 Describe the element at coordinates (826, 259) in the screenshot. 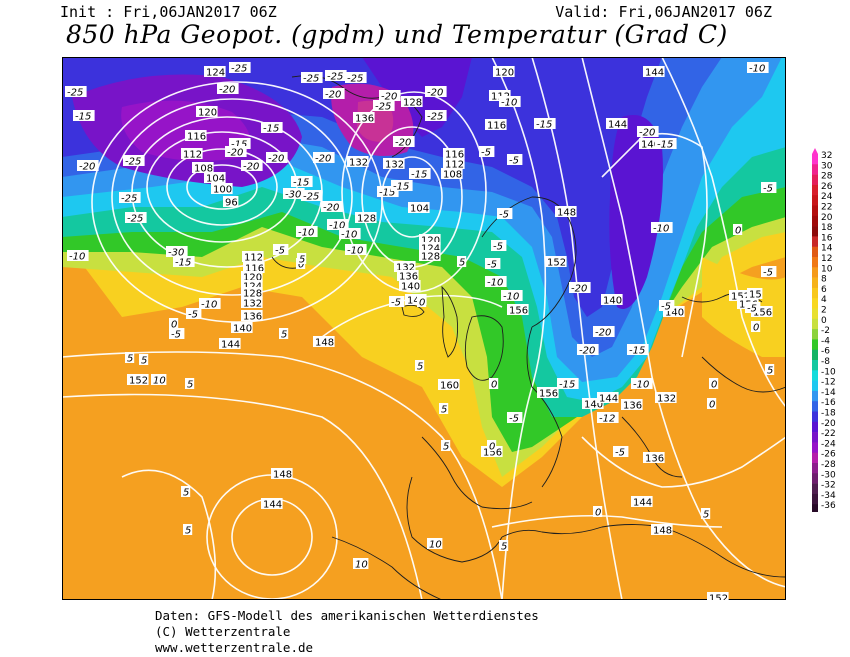

I see `colorbar-label: 12` at that location.